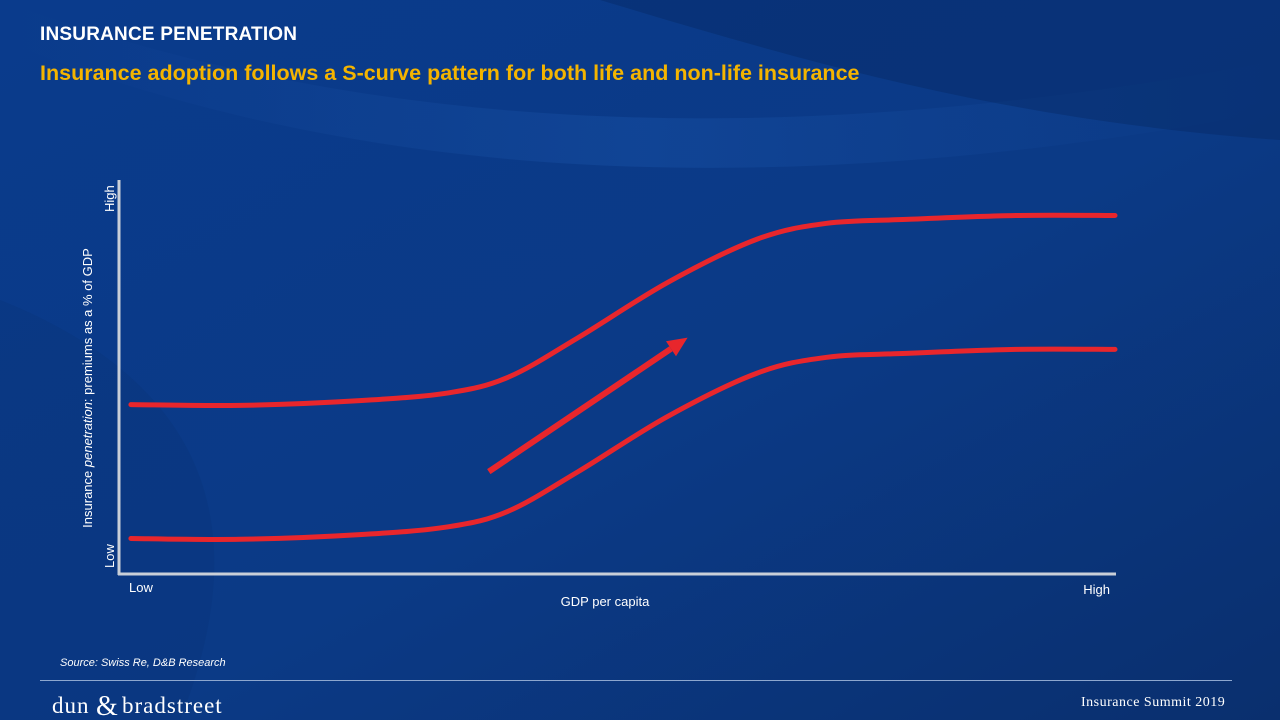 This screenshot has height=720, width=1280. Describe the element at coordinates (172, 705) in the screenshot. I see `logo-text-bradstreet: bradstreet` at that location.